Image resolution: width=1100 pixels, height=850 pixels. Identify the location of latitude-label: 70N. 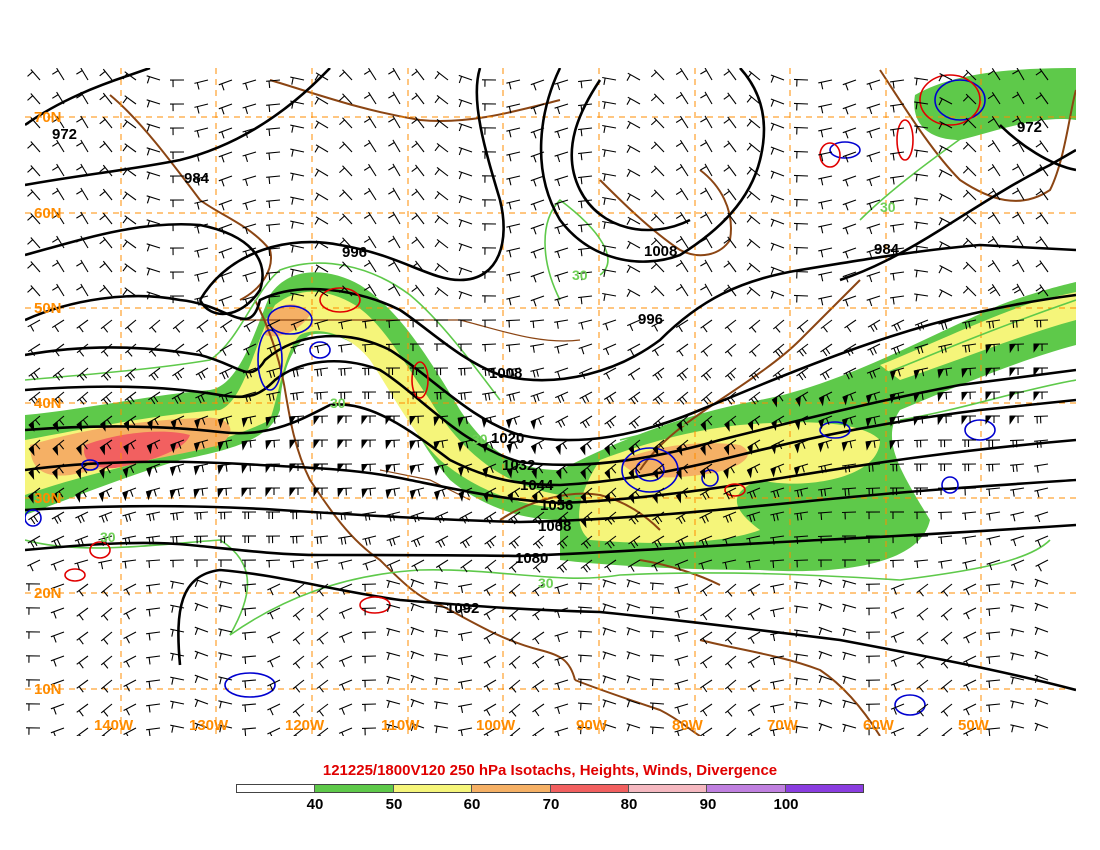
(48, 117).